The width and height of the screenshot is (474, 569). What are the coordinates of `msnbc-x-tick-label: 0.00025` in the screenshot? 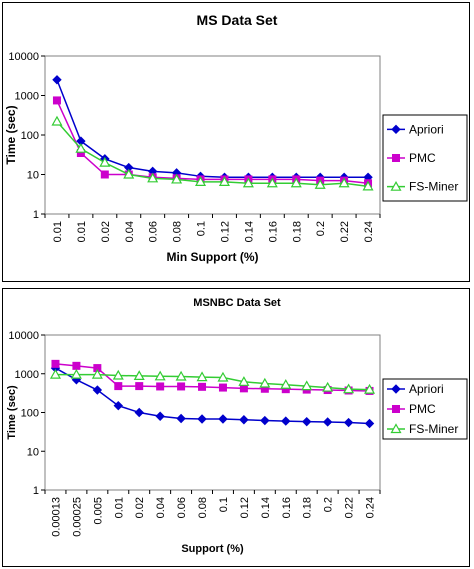 It's located at (77, 517).